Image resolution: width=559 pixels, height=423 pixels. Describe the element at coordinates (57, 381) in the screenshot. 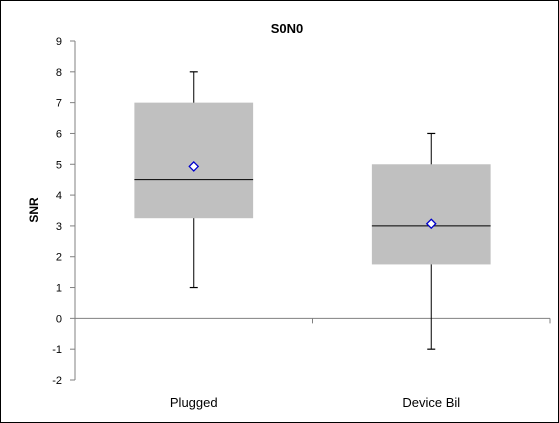

I see `y-tick-label: -2` at that location.